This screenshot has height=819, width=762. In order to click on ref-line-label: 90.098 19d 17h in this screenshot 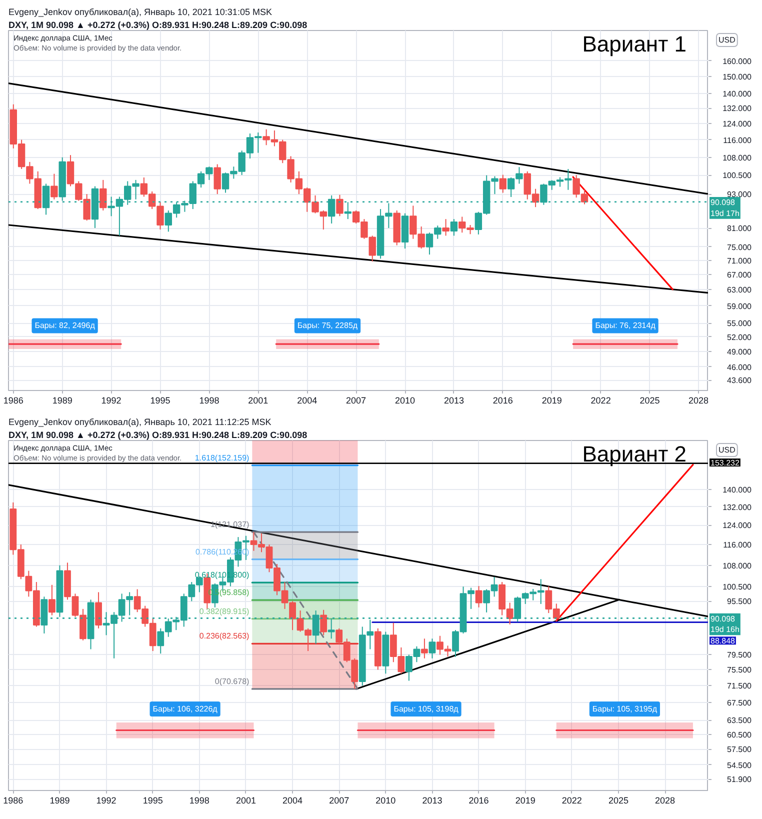, I will do `click(725, 208)`.